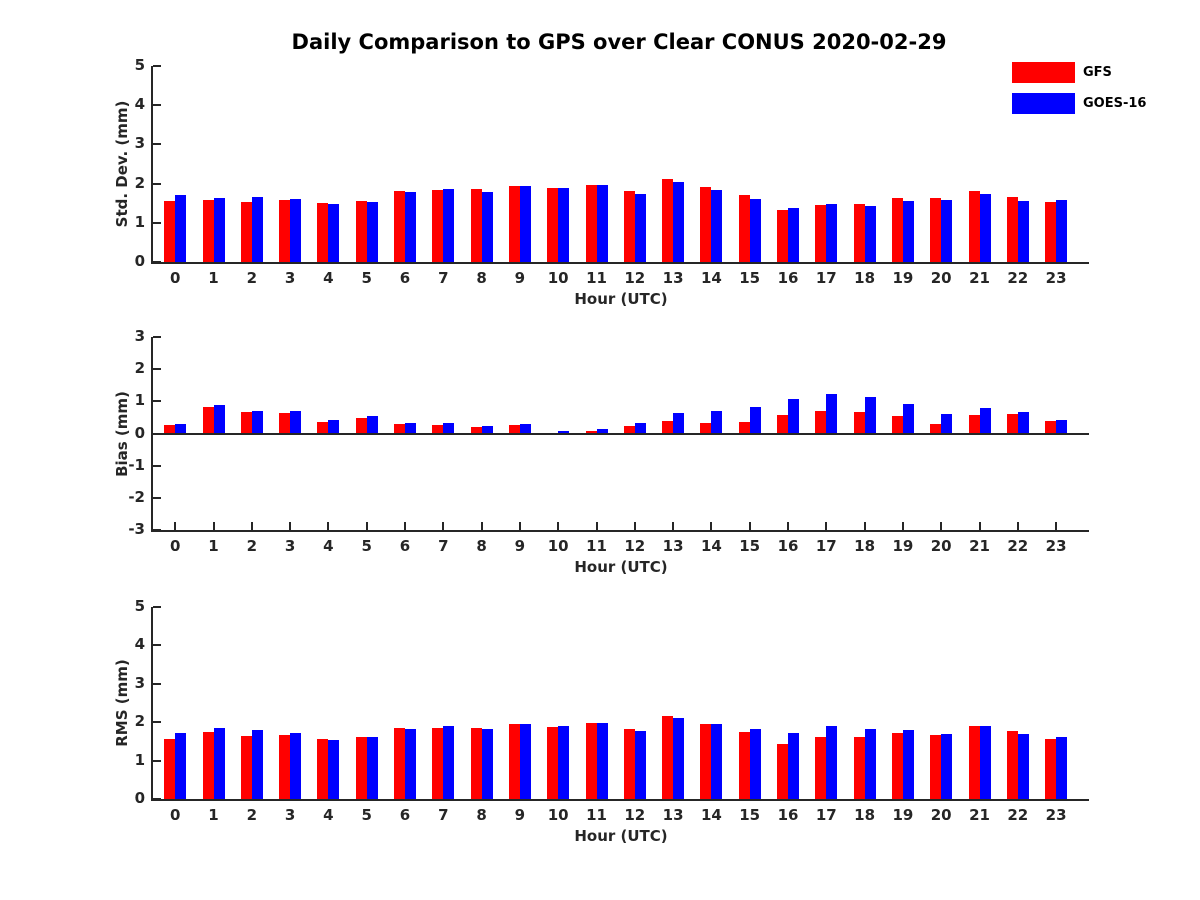  Describe the element at coordinates (635, 546) in the screenshot. I see `x-tick-label: 12` at that location.